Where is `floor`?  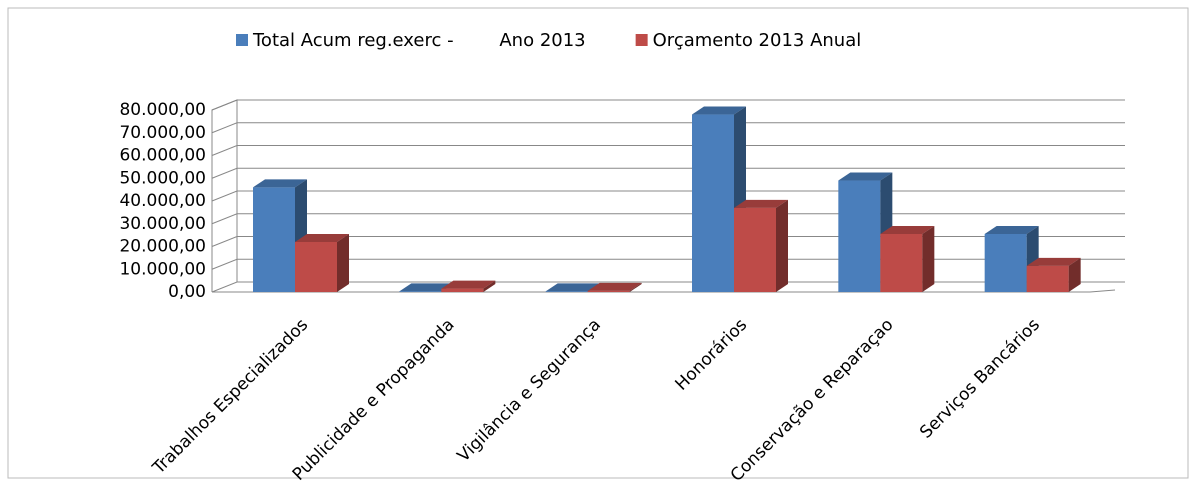
floor is located at coordinates (664, 291).